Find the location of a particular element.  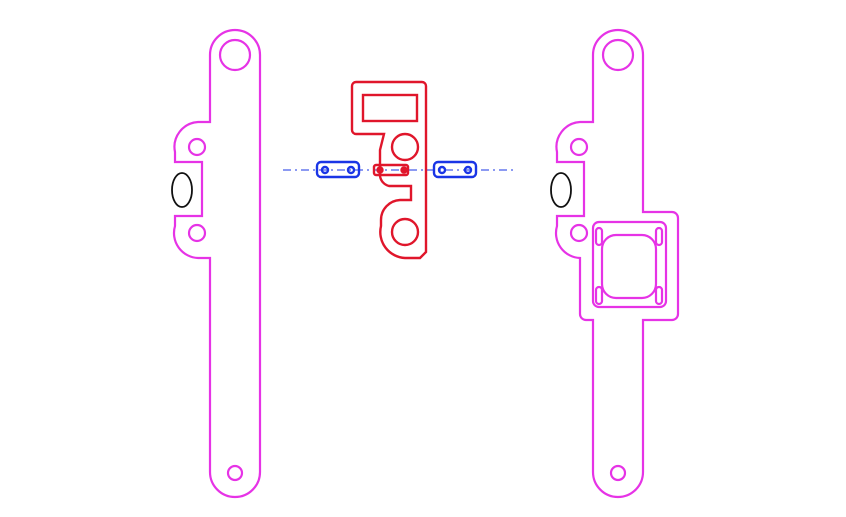

right-link-hole-a is located at coordinates (442, 170).